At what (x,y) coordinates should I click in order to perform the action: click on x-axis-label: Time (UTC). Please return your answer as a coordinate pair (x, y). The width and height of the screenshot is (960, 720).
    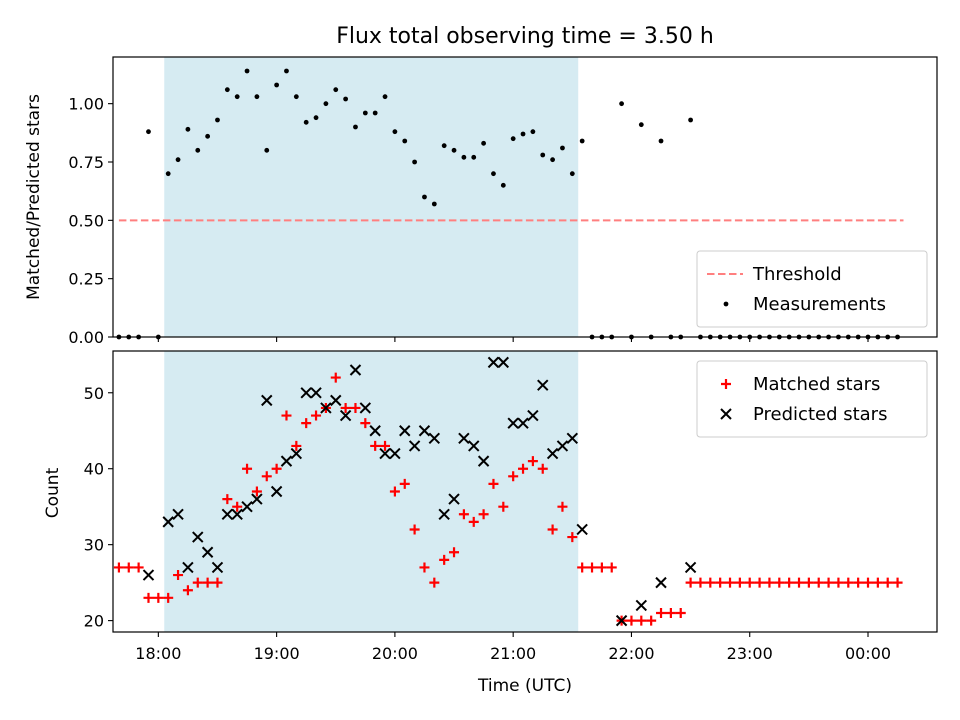
    Looking at the image, I should click on (524, 686).